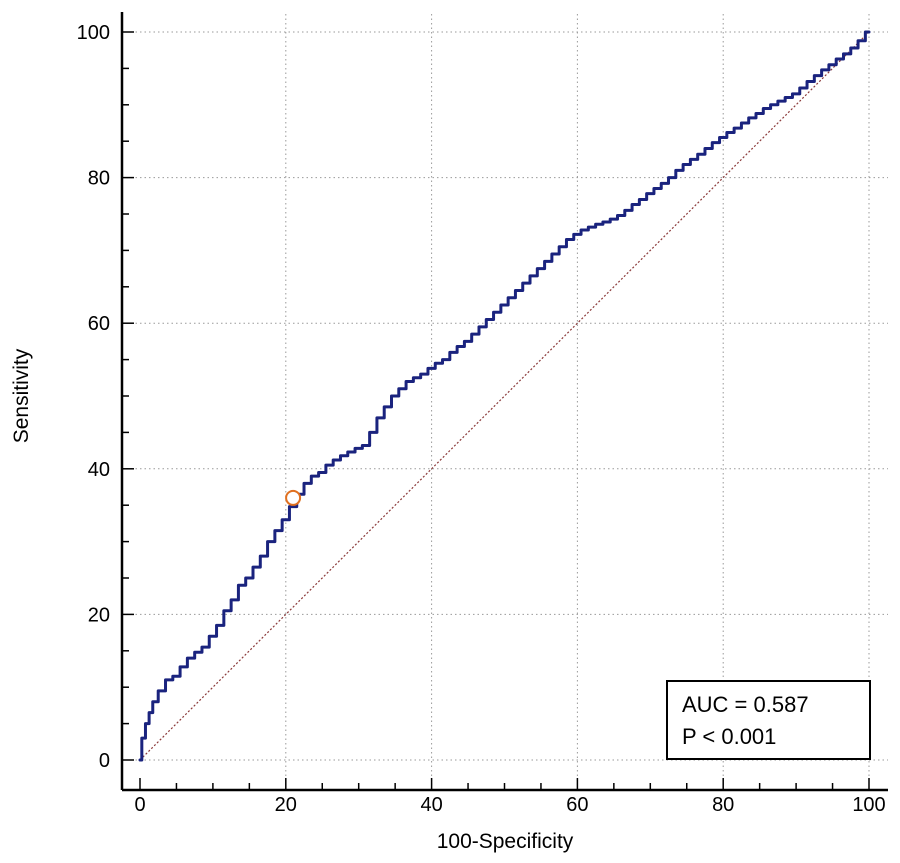 This screenshot has width=900, height=863. What do you see at coordinates (99, 470) in the screenshot?
I see `y-tick-label: 40` at bounding box center [99, 470].